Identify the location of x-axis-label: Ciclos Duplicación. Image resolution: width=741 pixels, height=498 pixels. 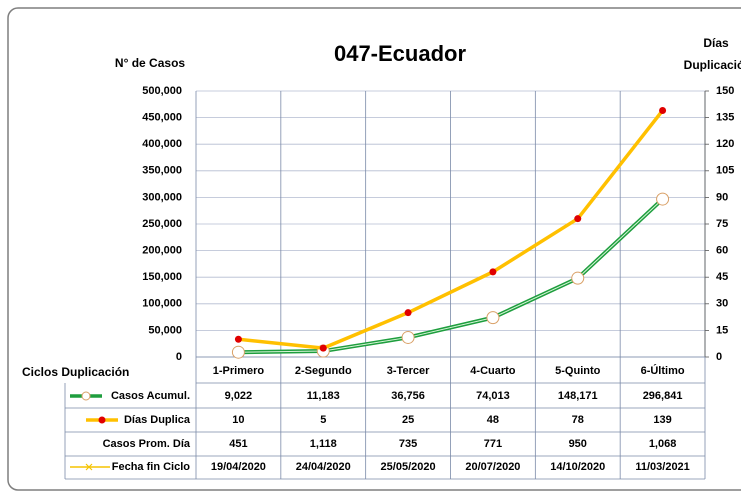
(75, 372).